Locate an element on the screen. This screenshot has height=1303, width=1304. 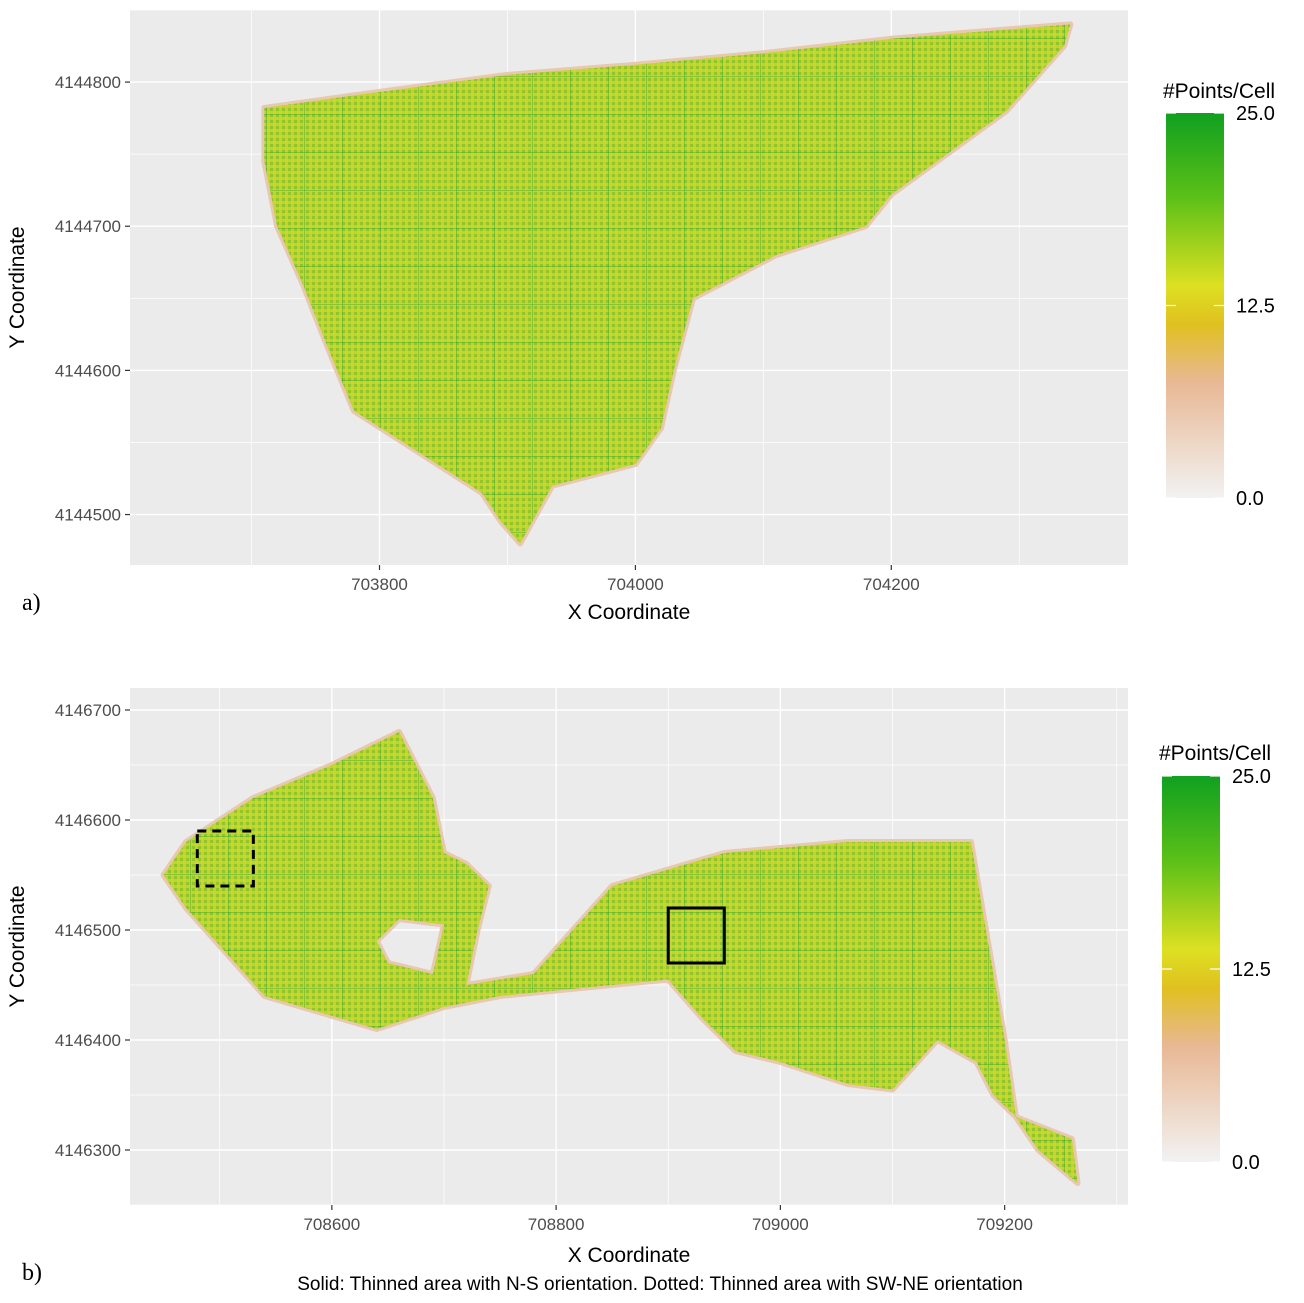
y-tick-label: 4146500 is located at coordinates (88, 930).